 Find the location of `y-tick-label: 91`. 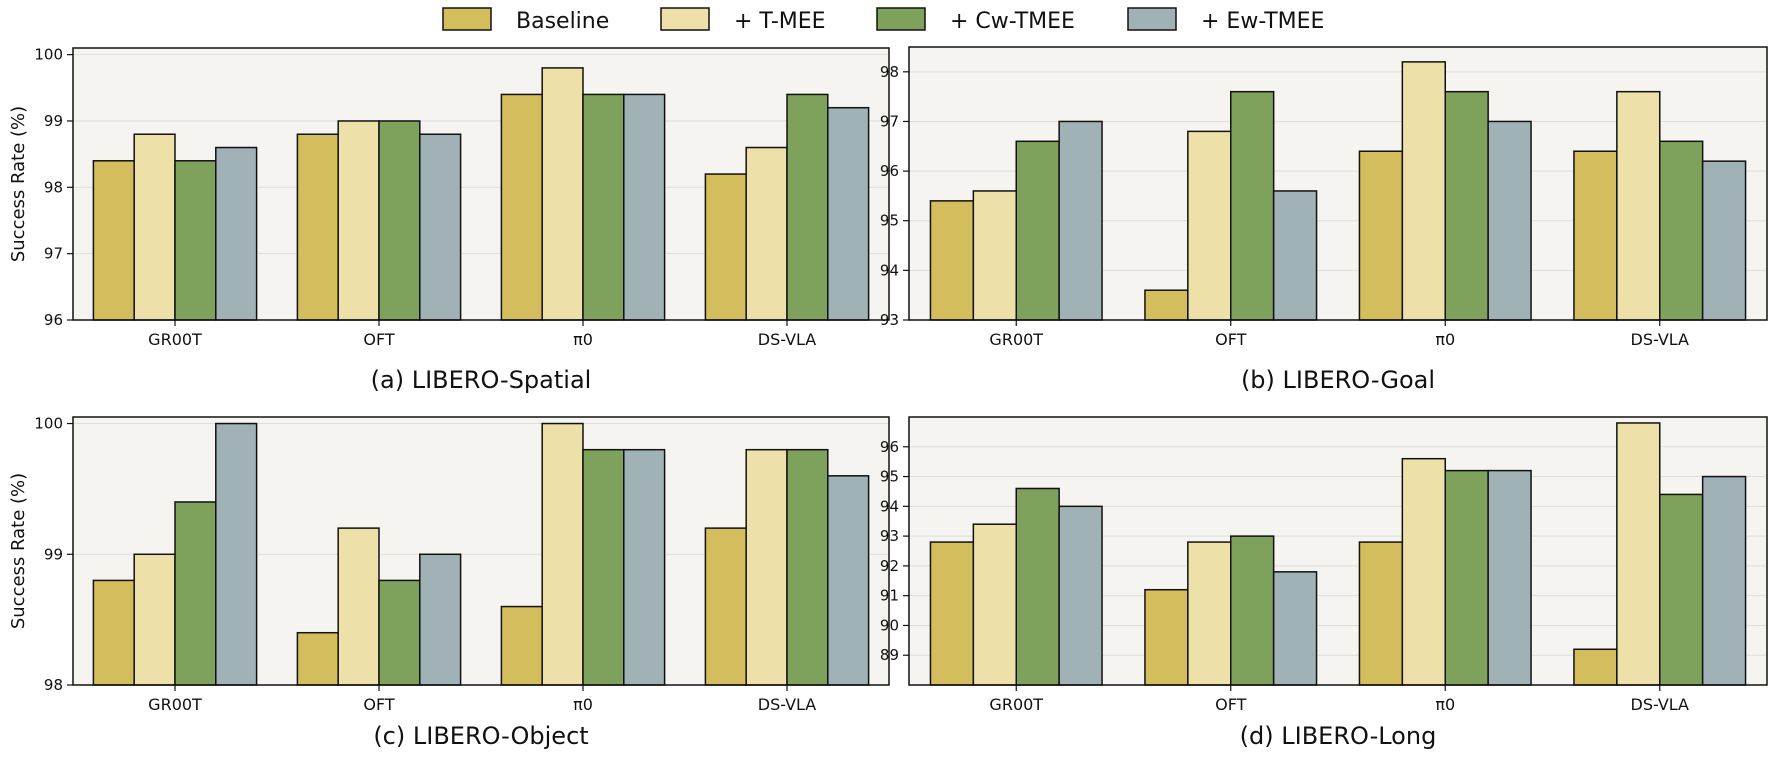

y-tick-label: 91 is located at coordinates (889, 596).